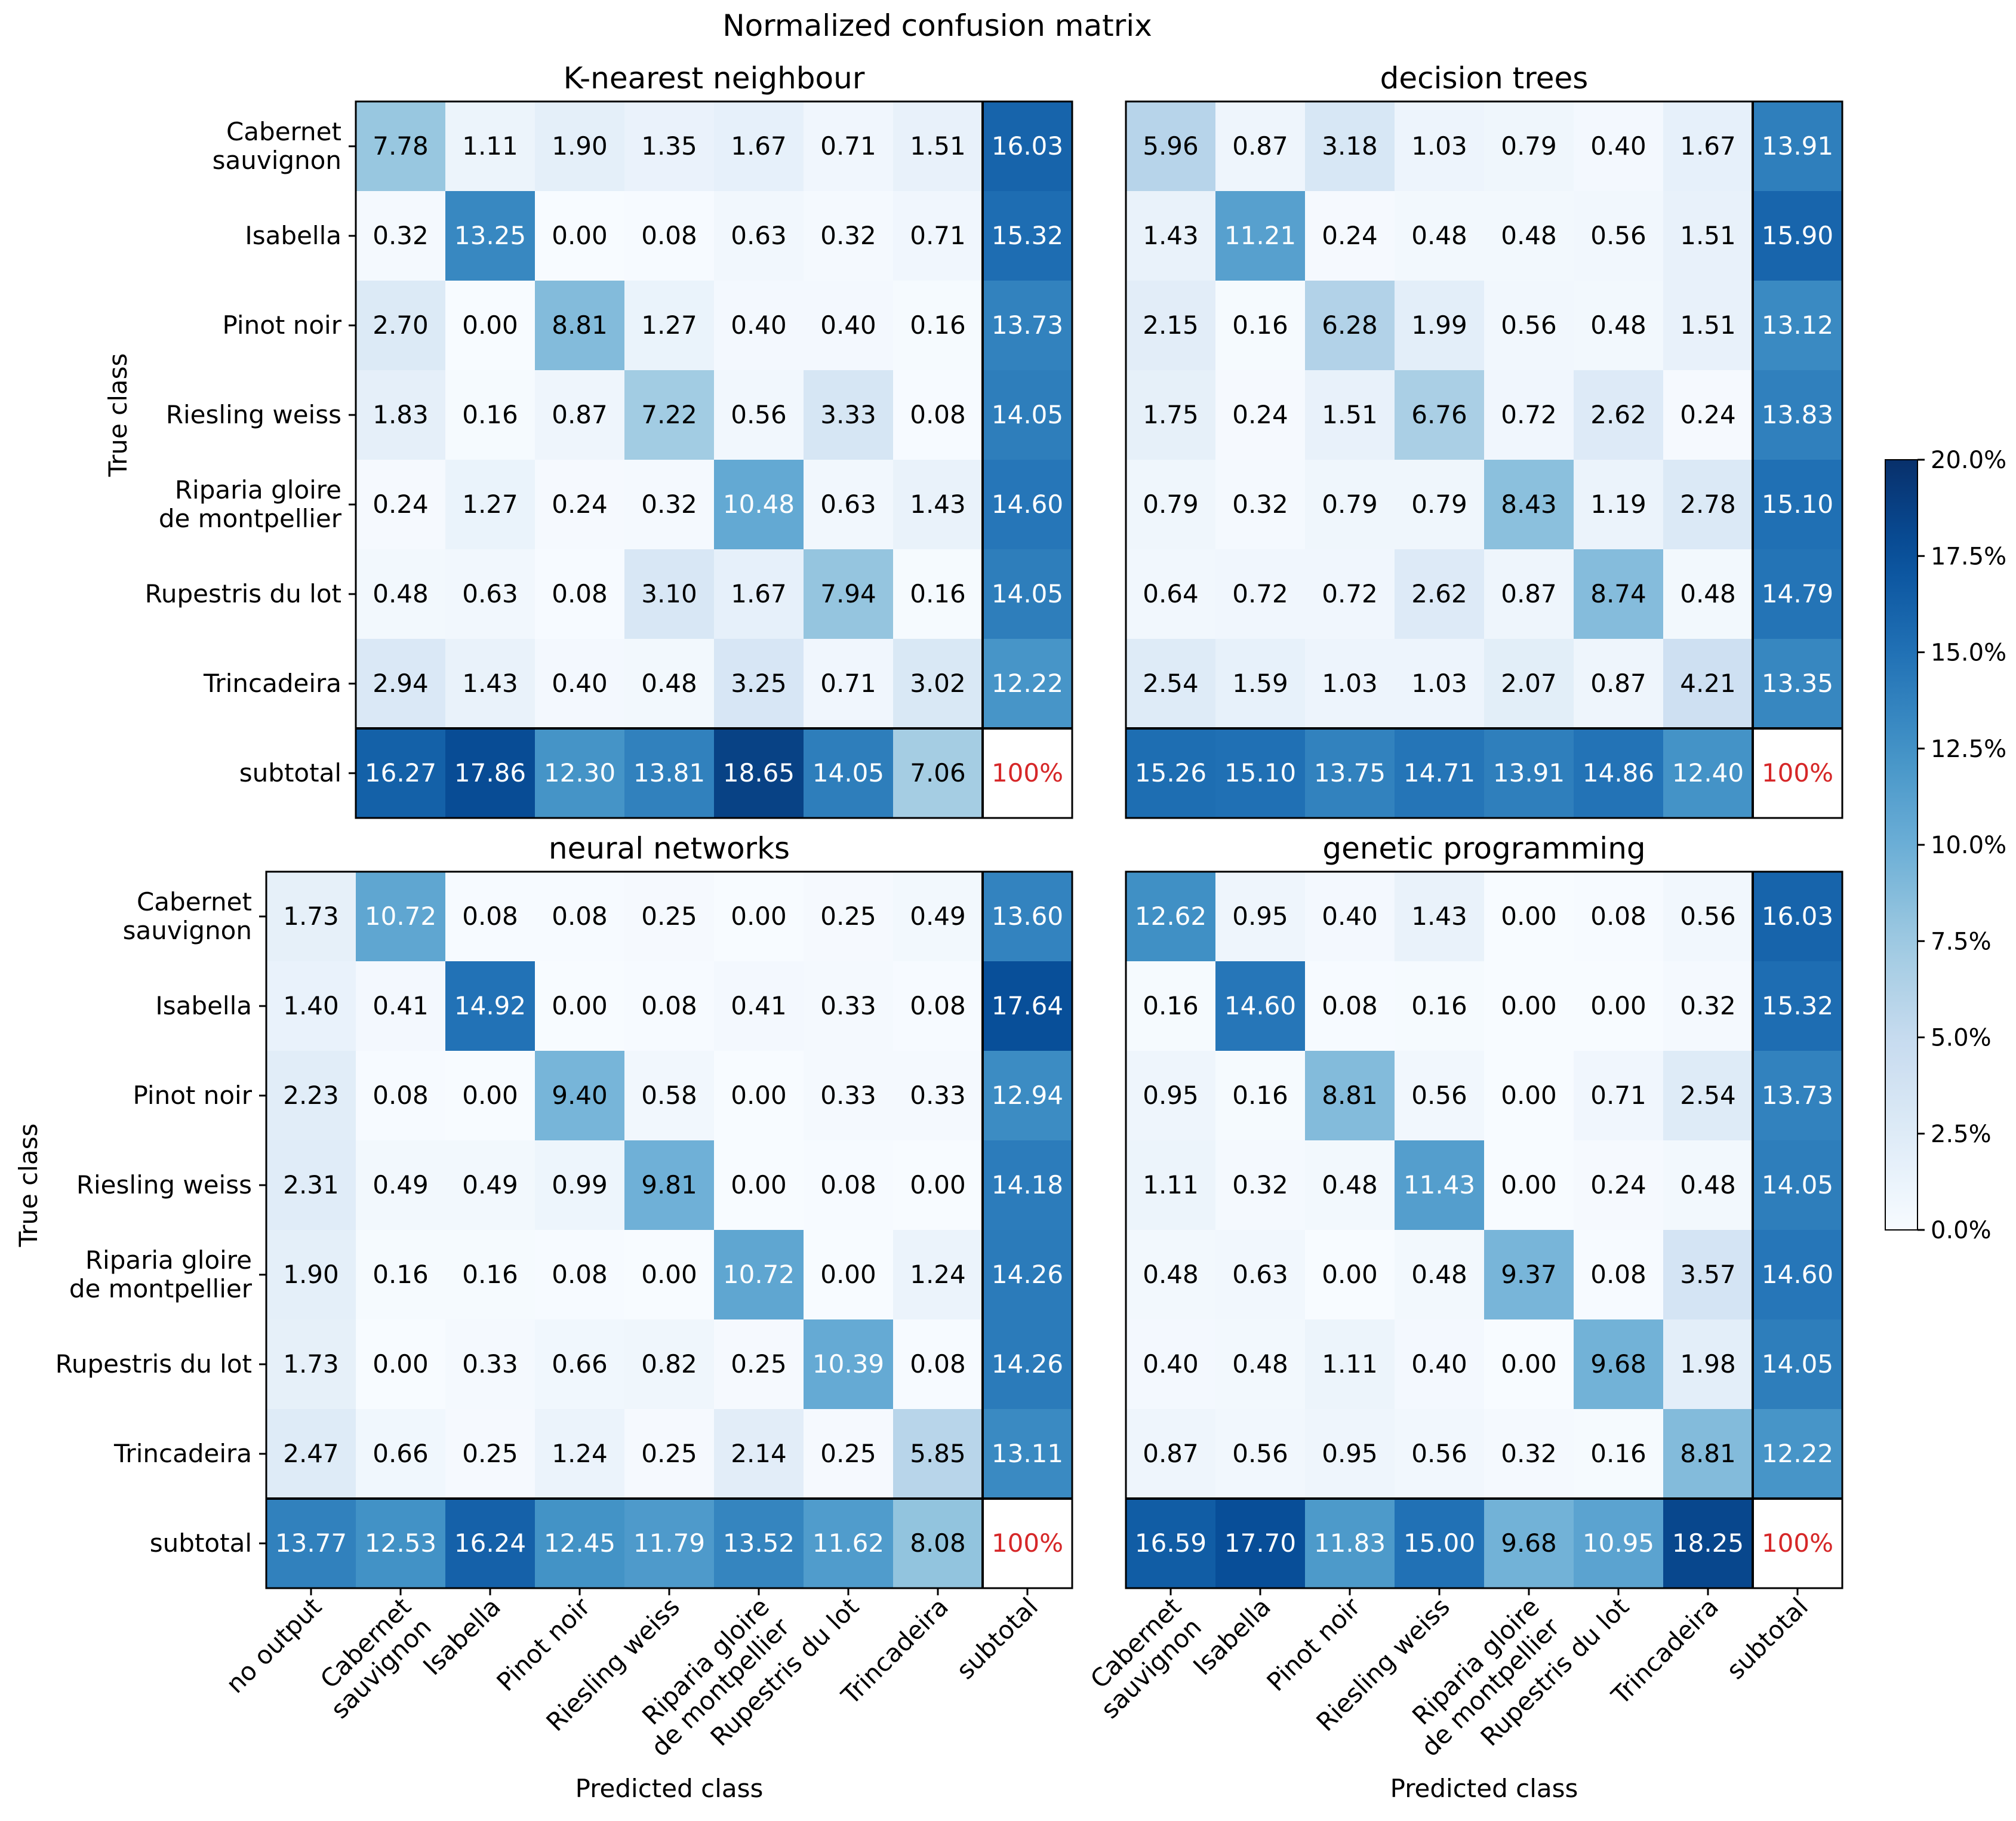 Image resolution: width=2016 pixels, height=1821 pixels. What do you see at coordinates (1797, 773) in the screenshot?
I see `cell-value-label: 100%` at bounding box center [1797, 773].